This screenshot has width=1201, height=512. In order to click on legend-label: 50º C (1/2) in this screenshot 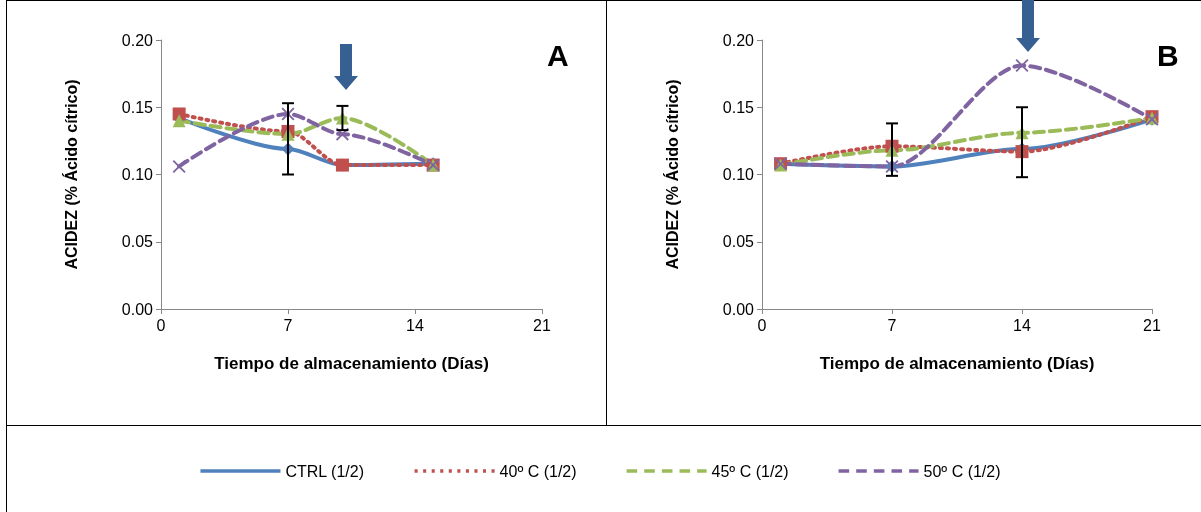, I will do `click(962, 471)`.